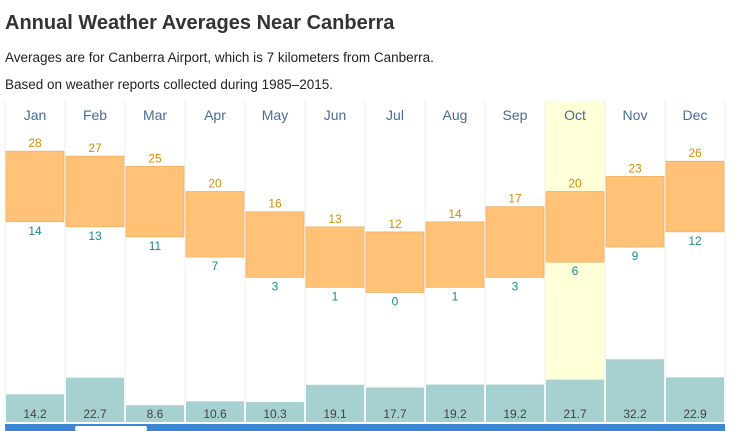 The width and height of the screenshot is (736, 431). What do you see at coordinates (575, 414) in the screenshot?
I see `precipitation-label: 21.7` at bounding box center [575, 414].